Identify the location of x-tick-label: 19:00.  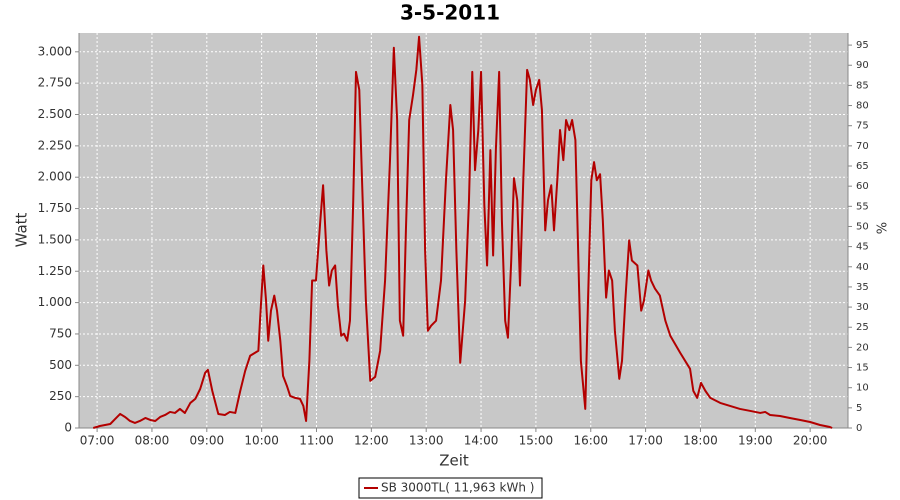
(755, 441).